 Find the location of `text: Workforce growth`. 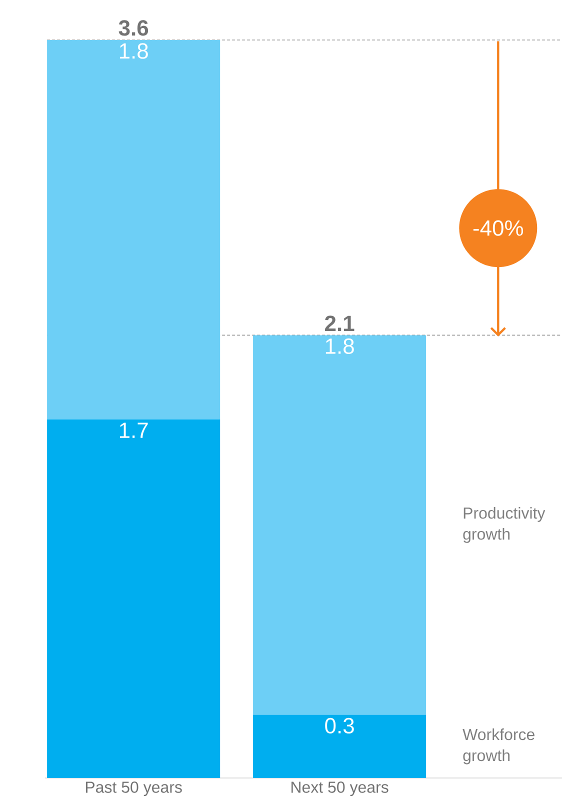

text: Workforce growth is located at coordinates (498, 746).